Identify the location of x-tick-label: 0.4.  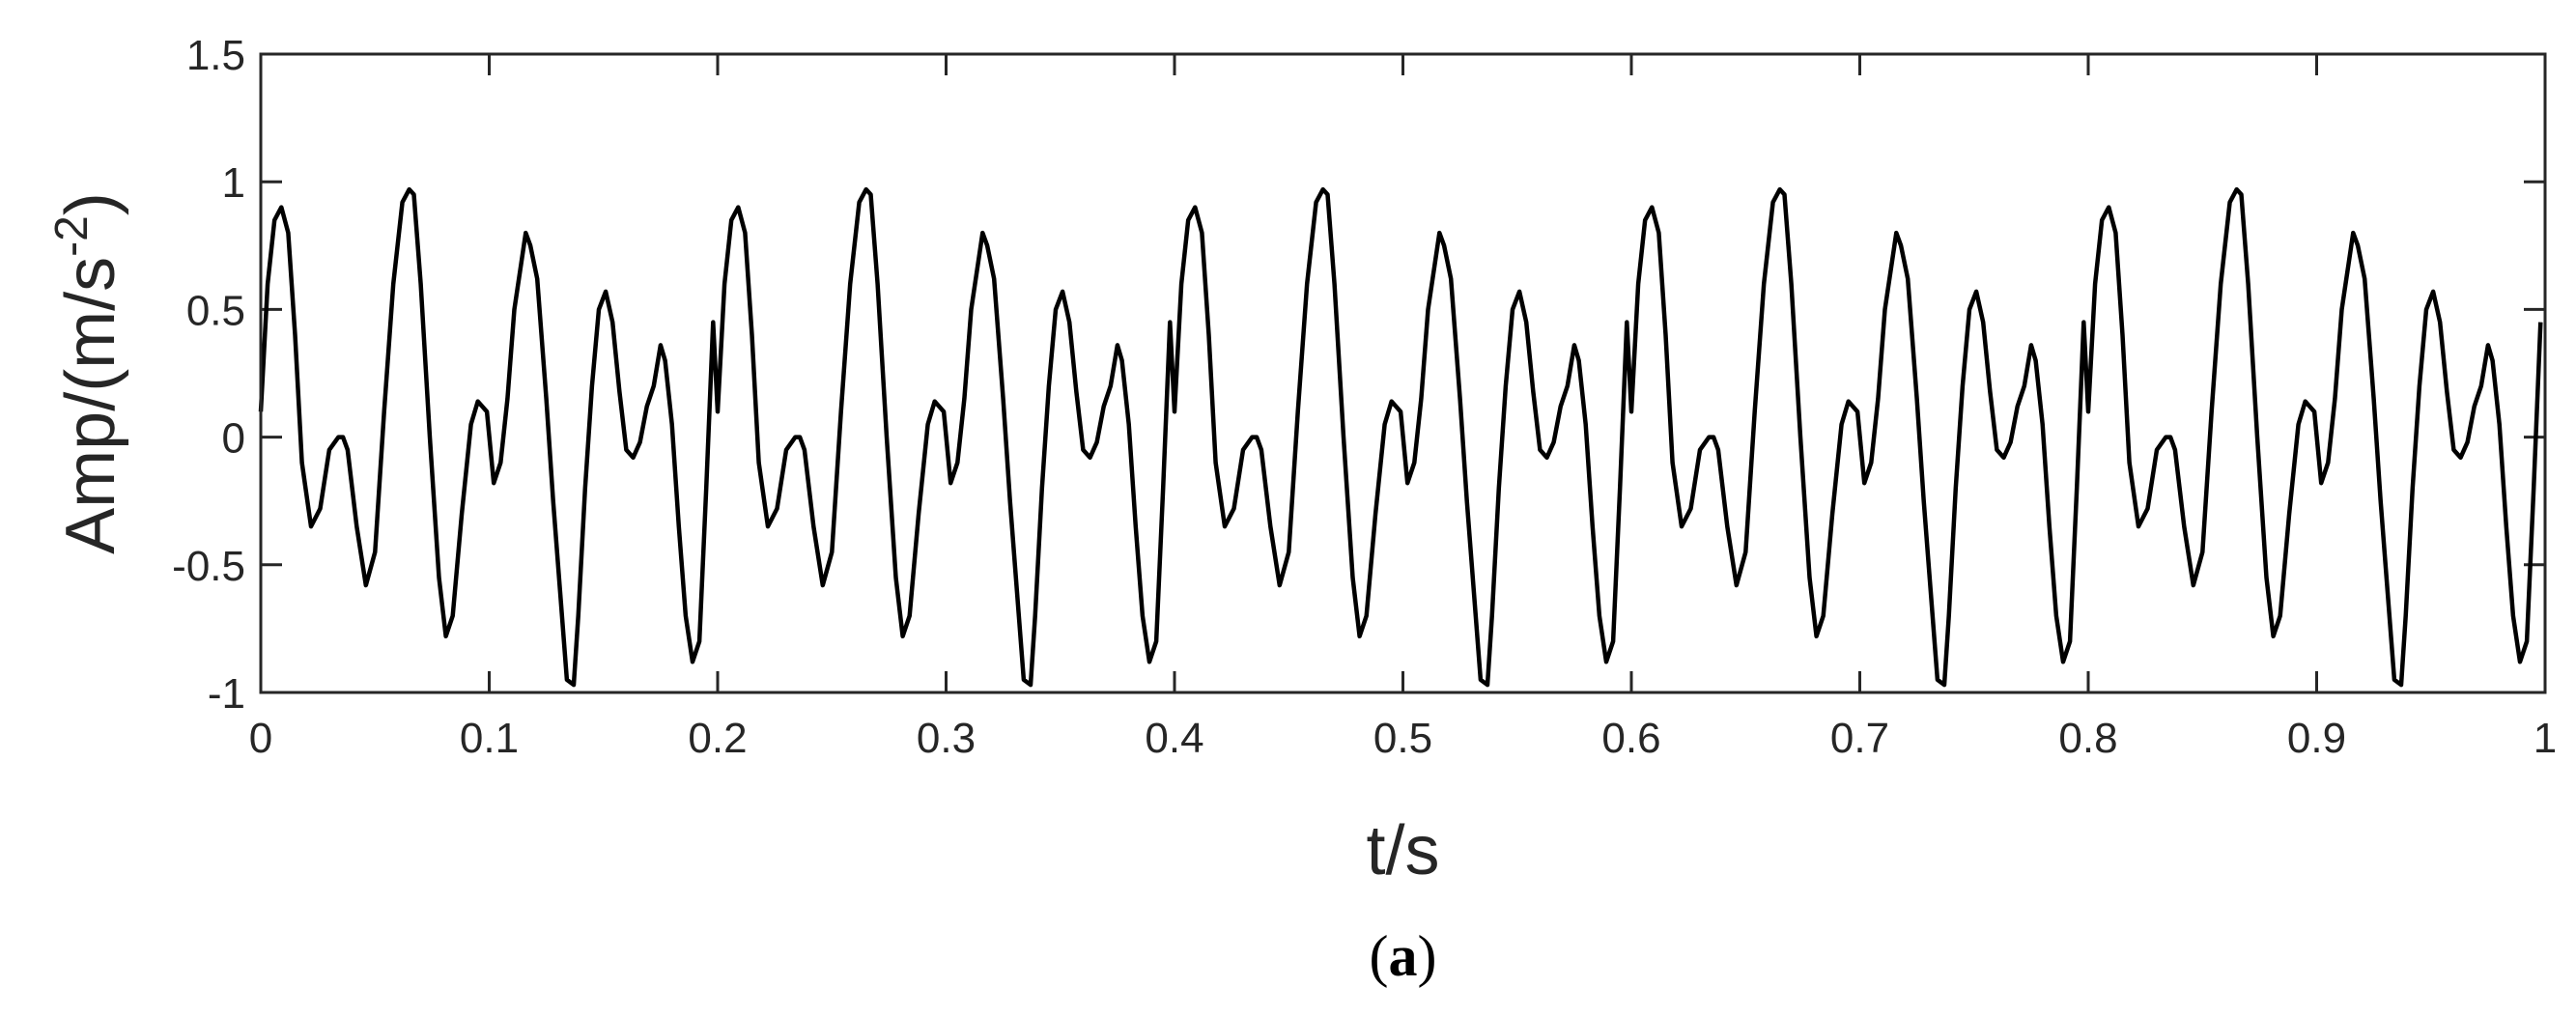
(1174, 738).